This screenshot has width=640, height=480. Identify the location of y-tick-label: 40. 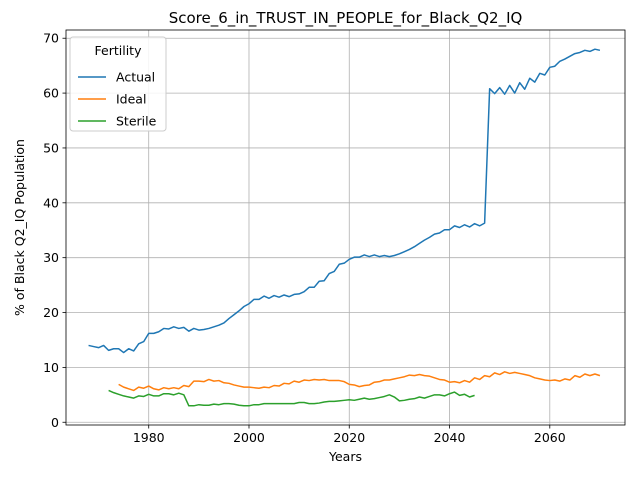
(51, 202).